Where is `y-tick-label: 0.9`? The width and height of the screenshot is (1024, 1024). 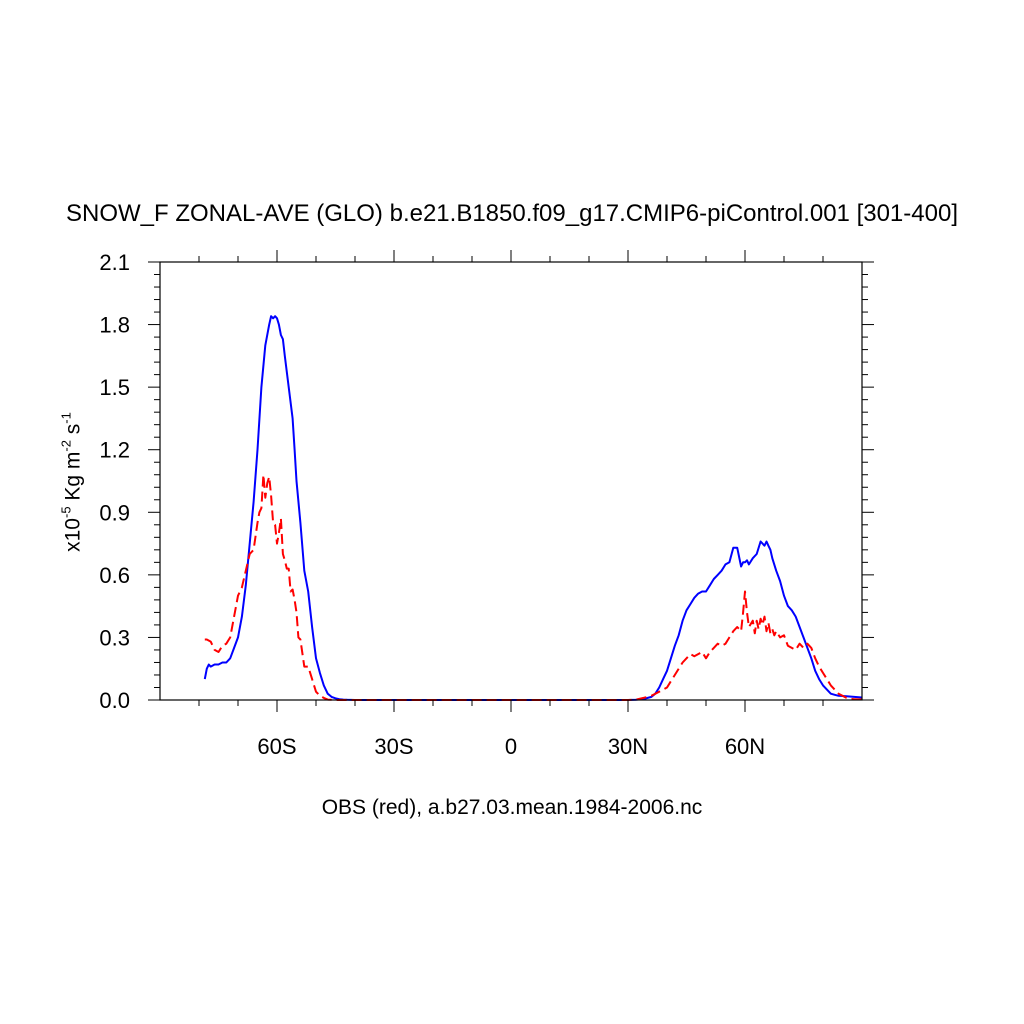
y-tick-label: 0.9 is located at coordinates (114, 512).